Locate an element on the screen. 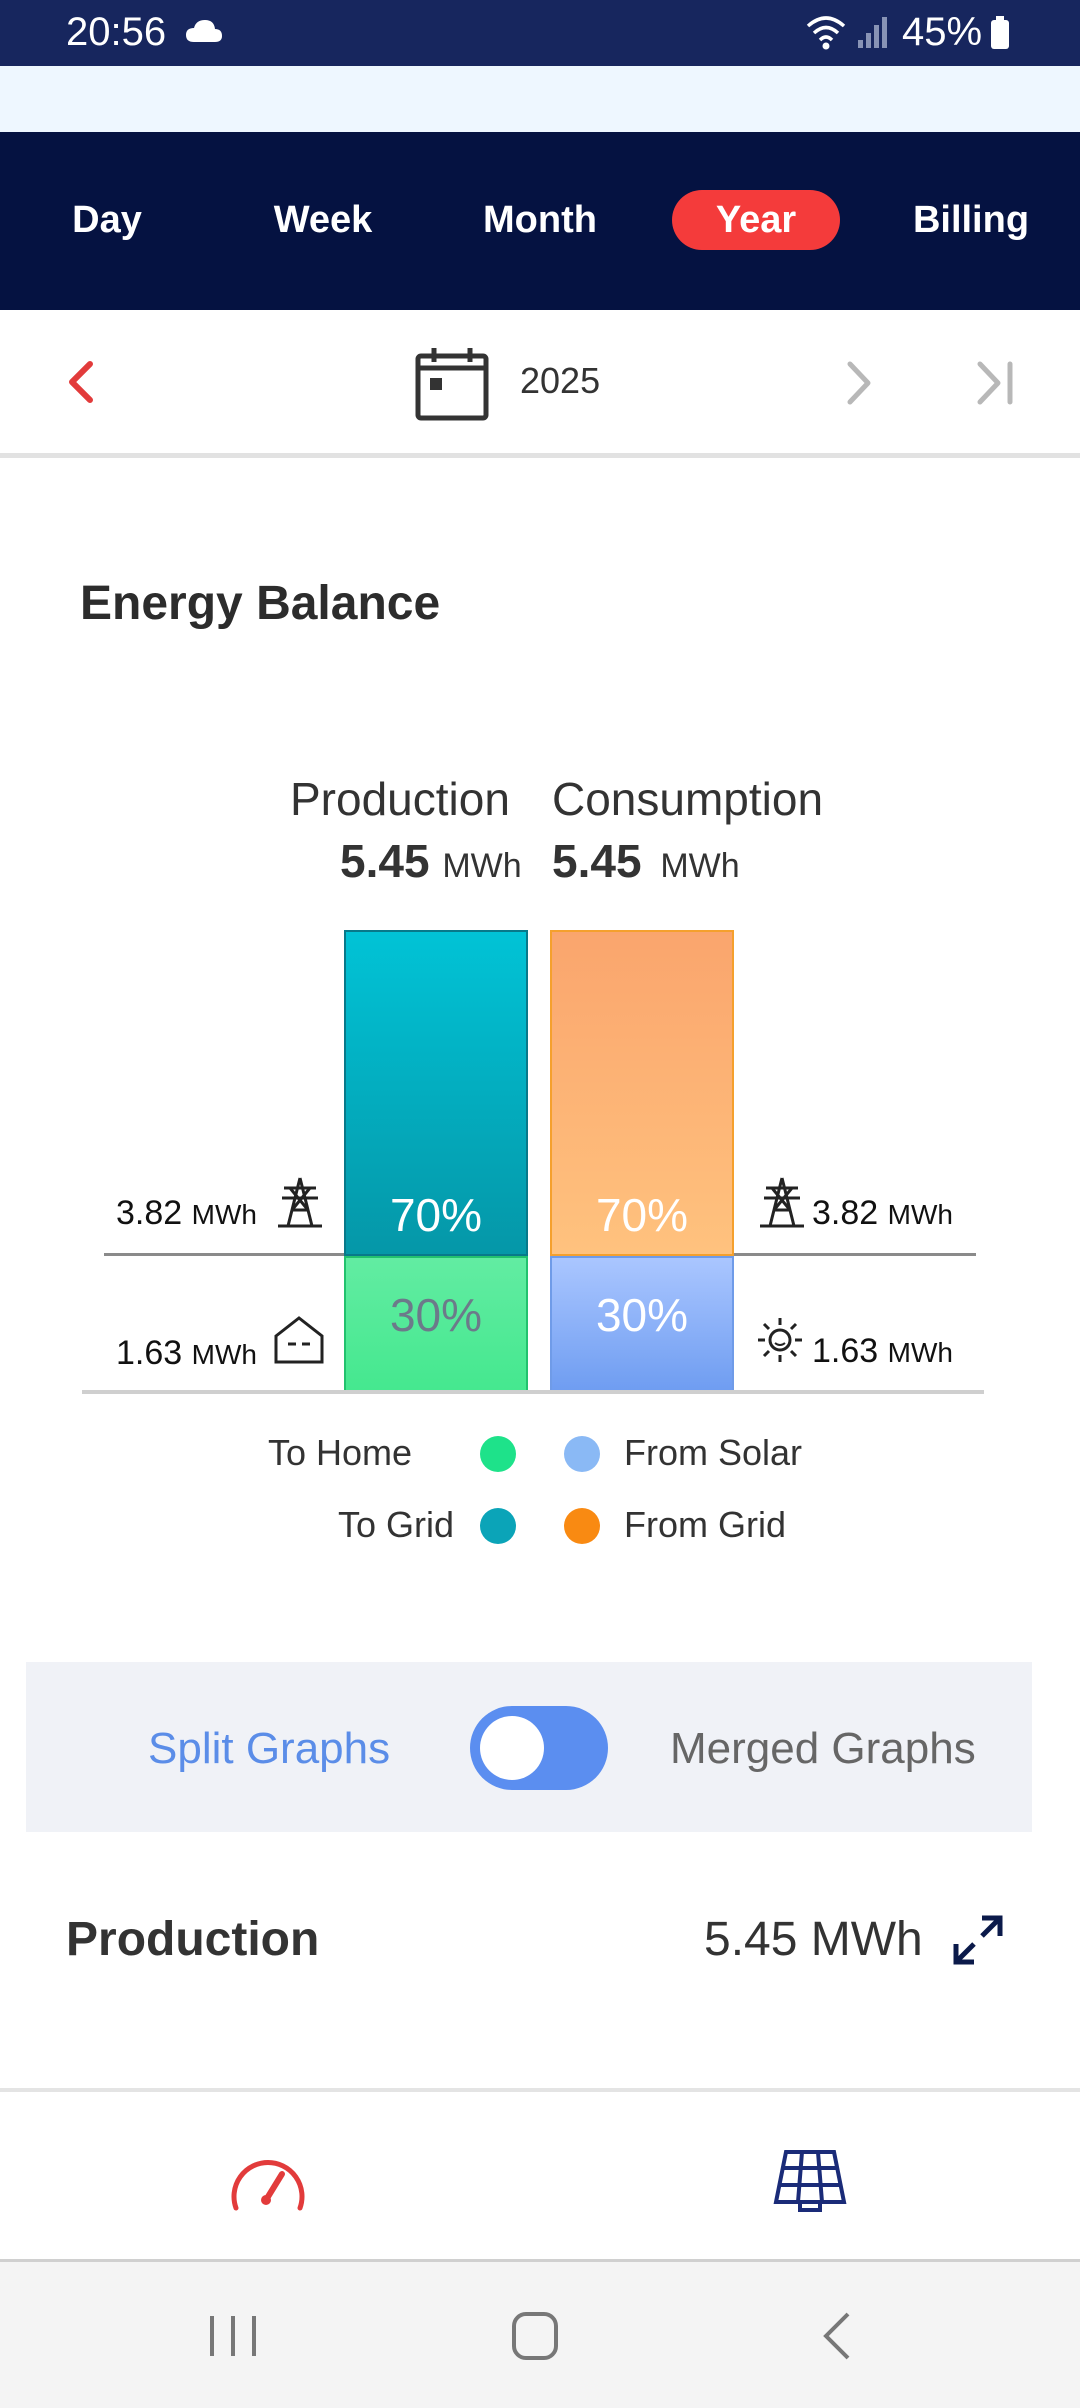 This screenshot has width=1080, height=2408. tab-day: Day is located at coordinates (107, 220).